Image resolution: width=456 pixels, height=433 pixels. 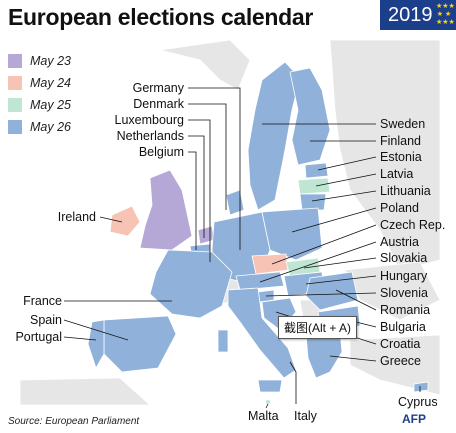 What do you see at coordinates (150, 120) in the screenshot?
I see `label-luxembourg: Luxembourg` at bounding box center [150, 120].